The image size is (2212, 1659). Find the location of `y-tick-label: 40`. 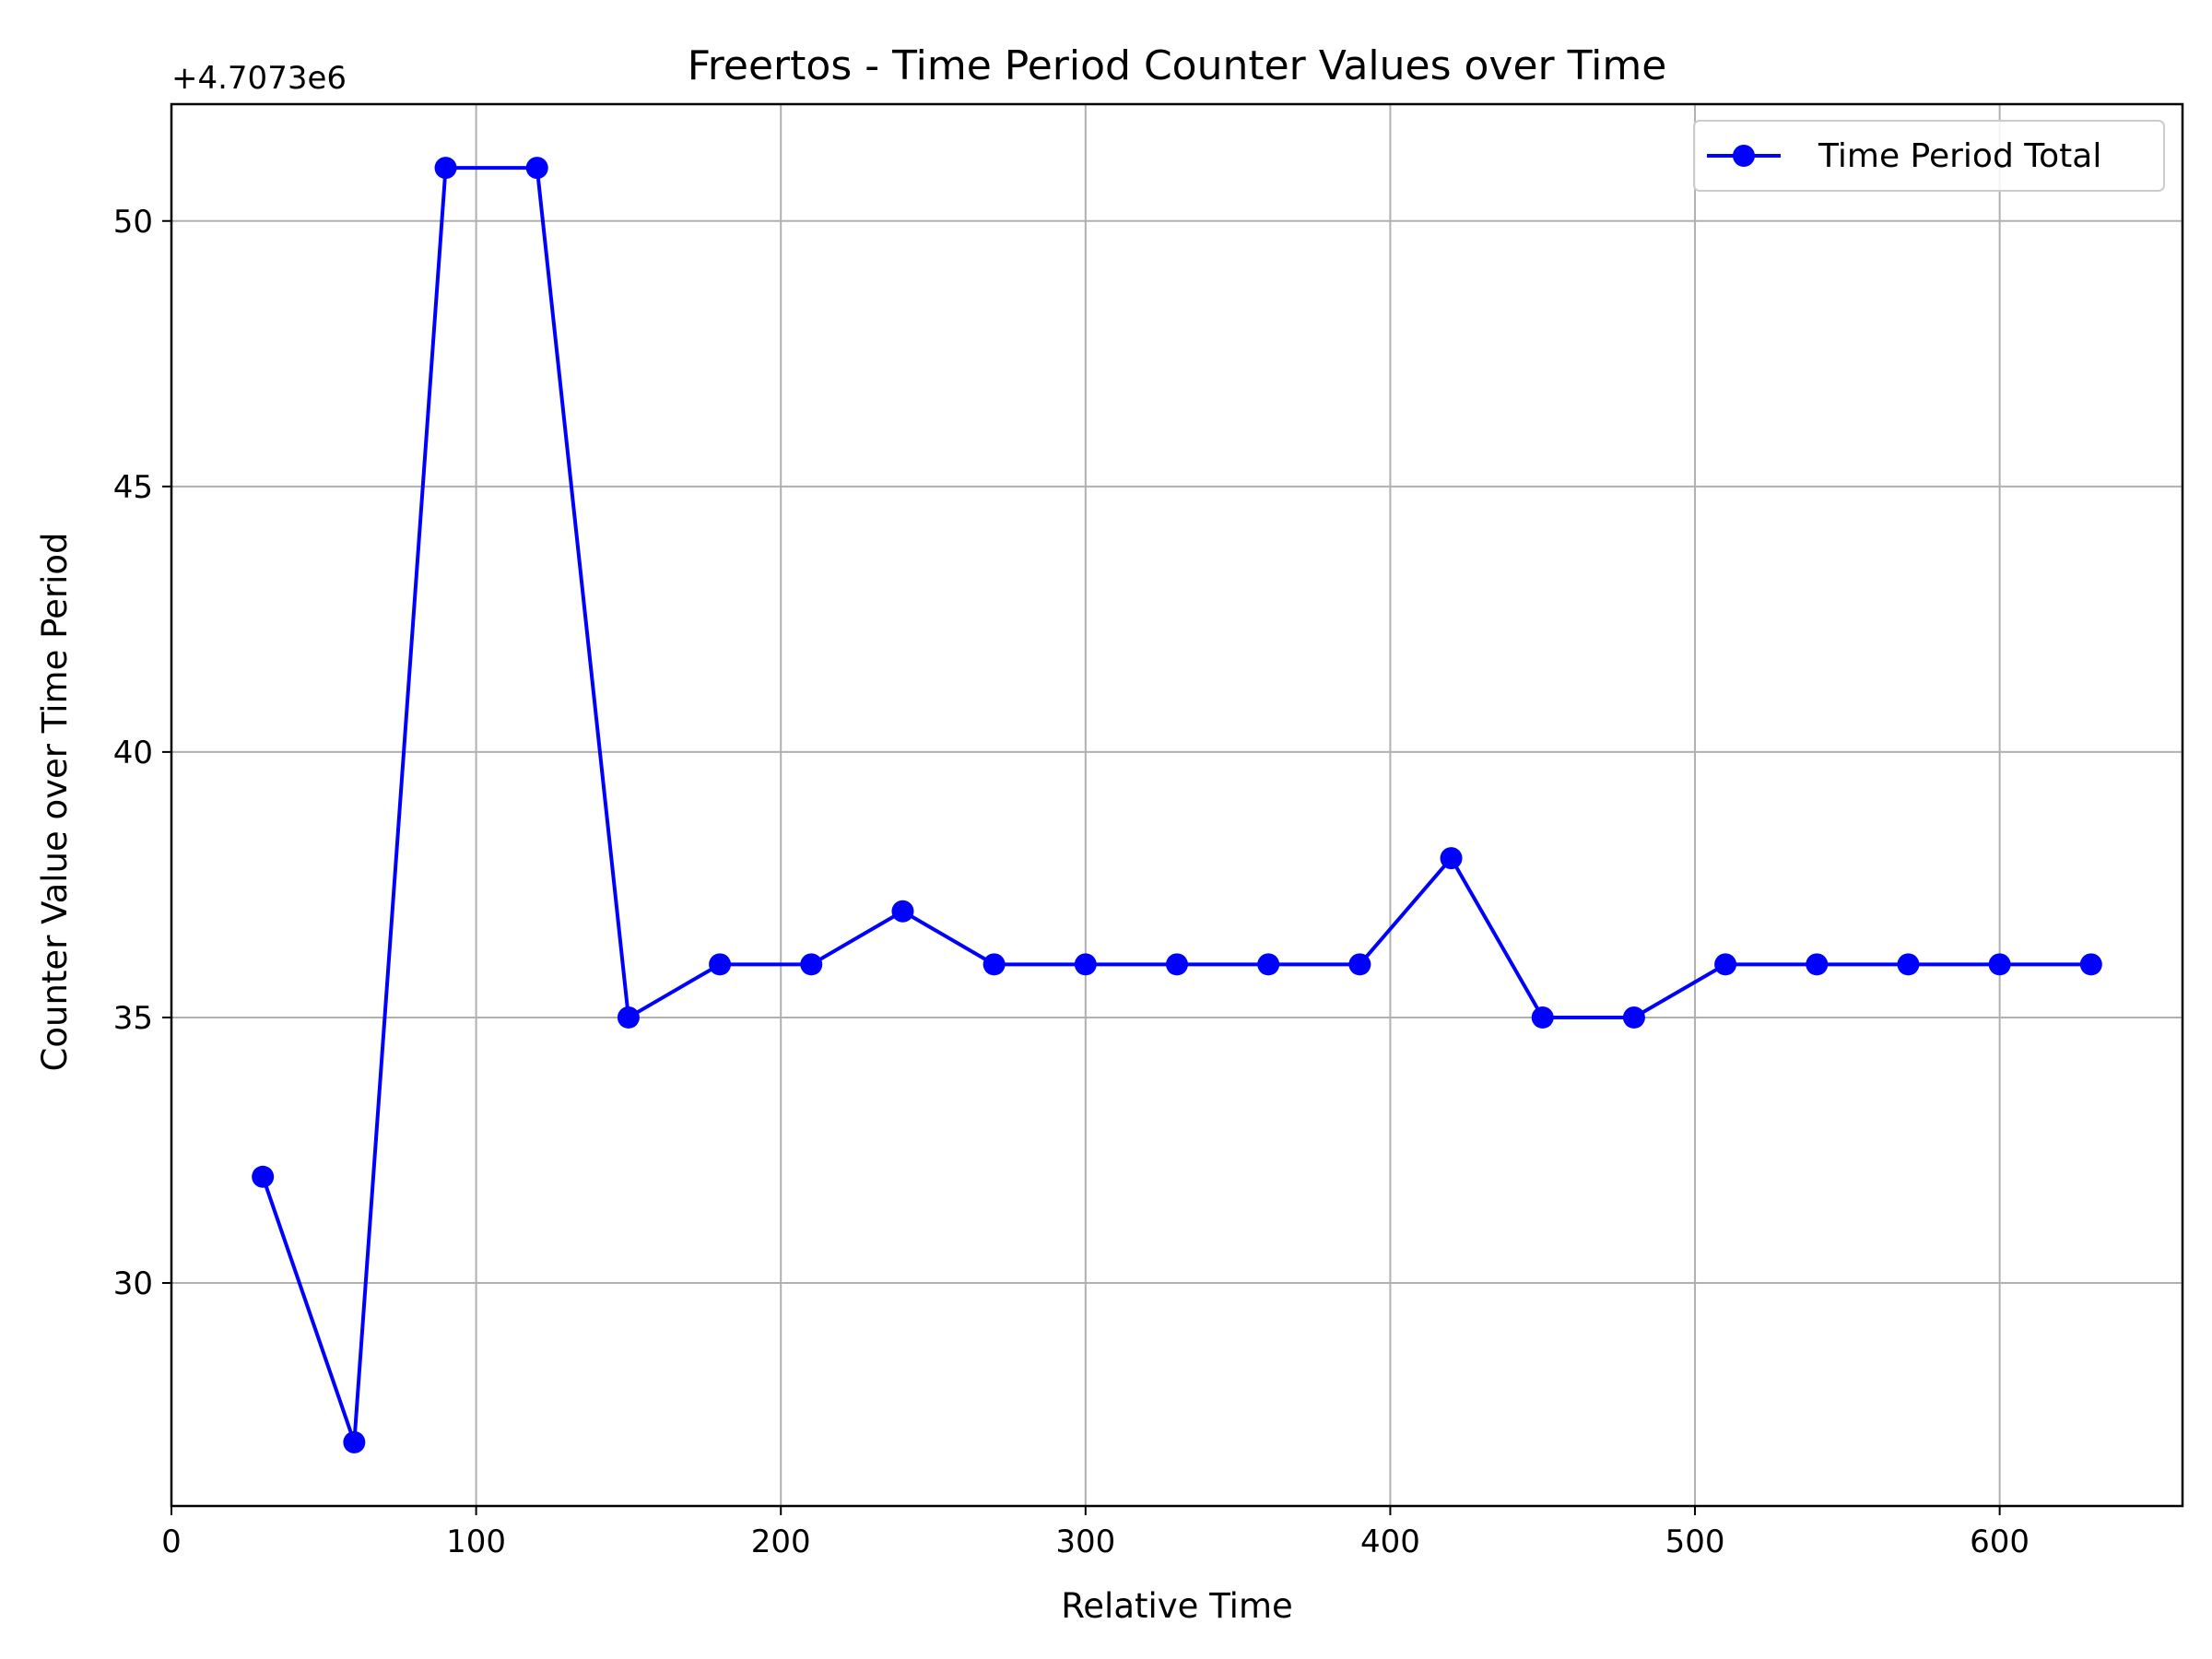

y-tick-label: 40 is located at coordinates (133, 753).